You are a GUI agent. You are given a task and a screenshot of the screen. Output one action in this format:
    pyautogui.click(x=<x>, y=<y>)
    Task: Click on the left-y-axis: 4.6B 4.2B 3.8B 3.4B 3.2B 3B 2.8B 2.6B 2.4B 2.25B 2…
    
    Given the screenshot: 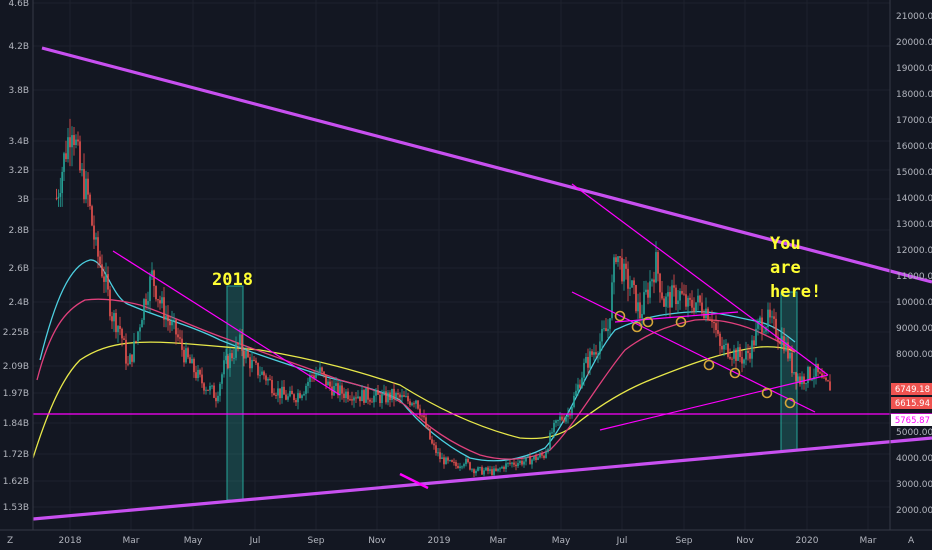 What is the action you would take?
    pyautogui.click(x=16, y=256)
    